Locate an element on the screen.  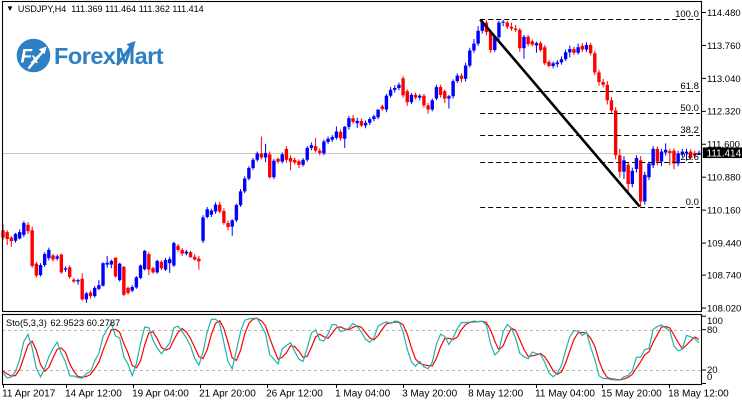
forexmart-logo-icon: F x is located at coordinates (33, 55).